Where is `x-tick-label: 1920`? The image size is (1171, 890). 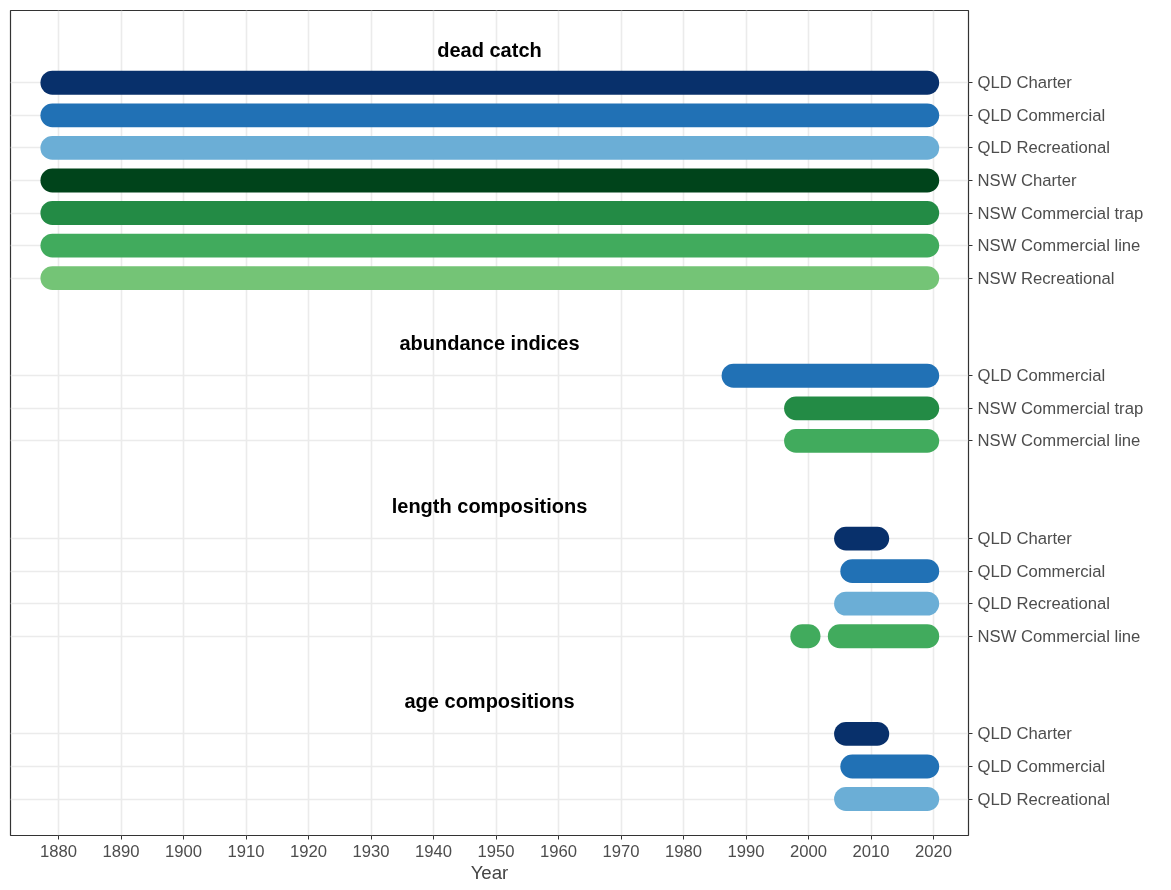 x-tick-label: 1920 is located at coordinates (309, 851).